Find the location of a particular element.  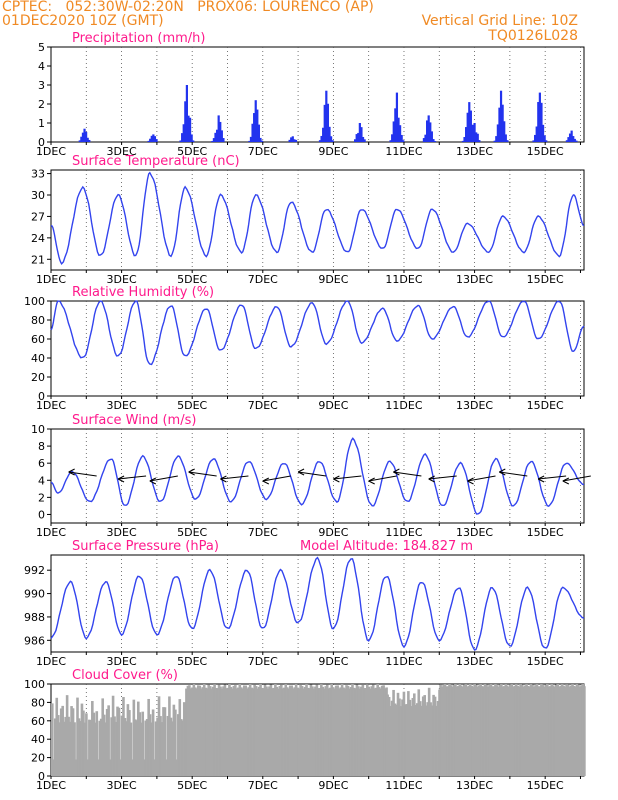

x-tick-label: 3DEC is located at coordinates (122, 279).